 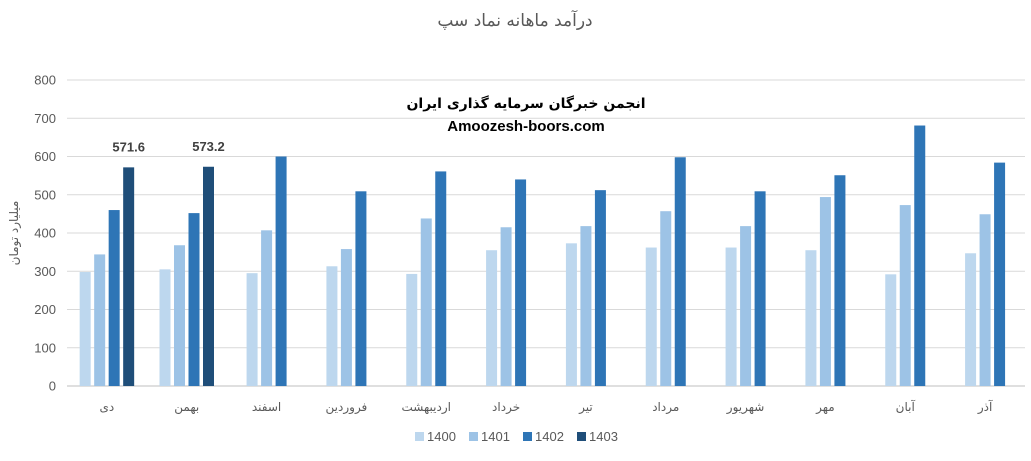 I want to click on watermark-title: انجمن خبرگان سرمایه گذاری ایران, so click(x=525, y=103).